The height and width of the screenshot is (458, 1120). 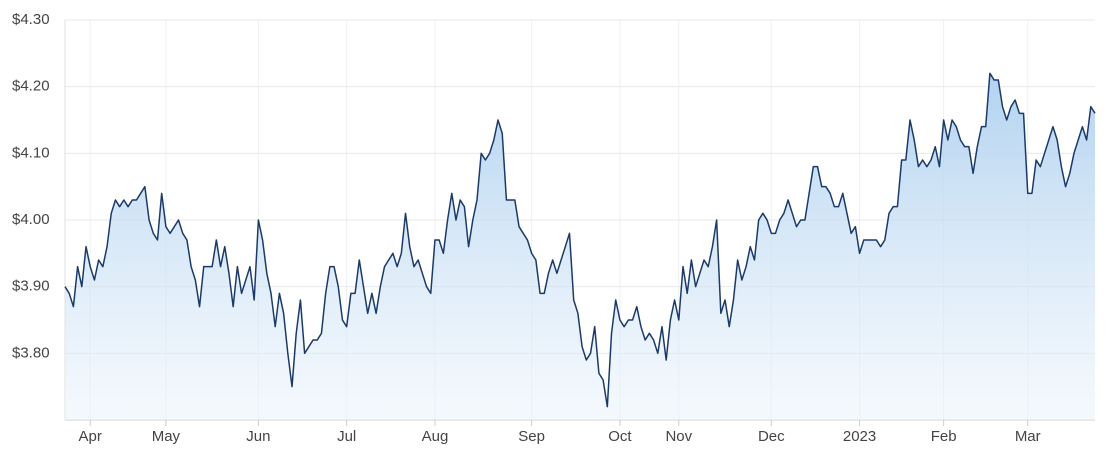 I want to click on y-tick-label: $3.80, so click(x=31, y=352).